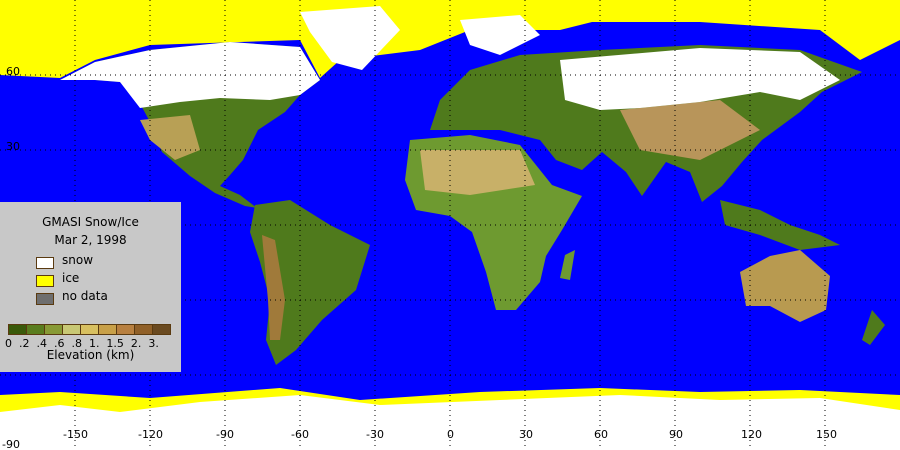  What do you see at coordinates (500, 35) in the screenshot?
I see `scandinavia-snow` at bounding box center [500, 35].